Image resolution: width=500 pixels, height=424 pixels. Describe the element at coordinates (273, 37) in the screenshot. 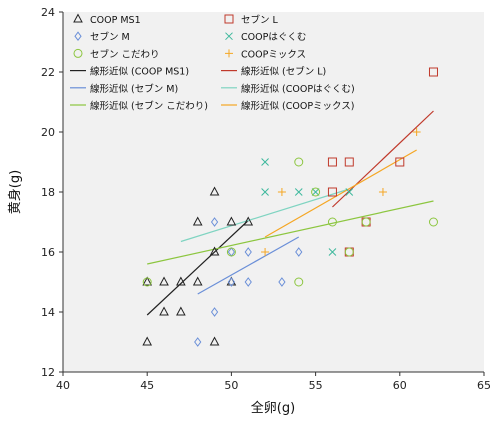

I see `legend-label: COOPはぐくむ` at that location.